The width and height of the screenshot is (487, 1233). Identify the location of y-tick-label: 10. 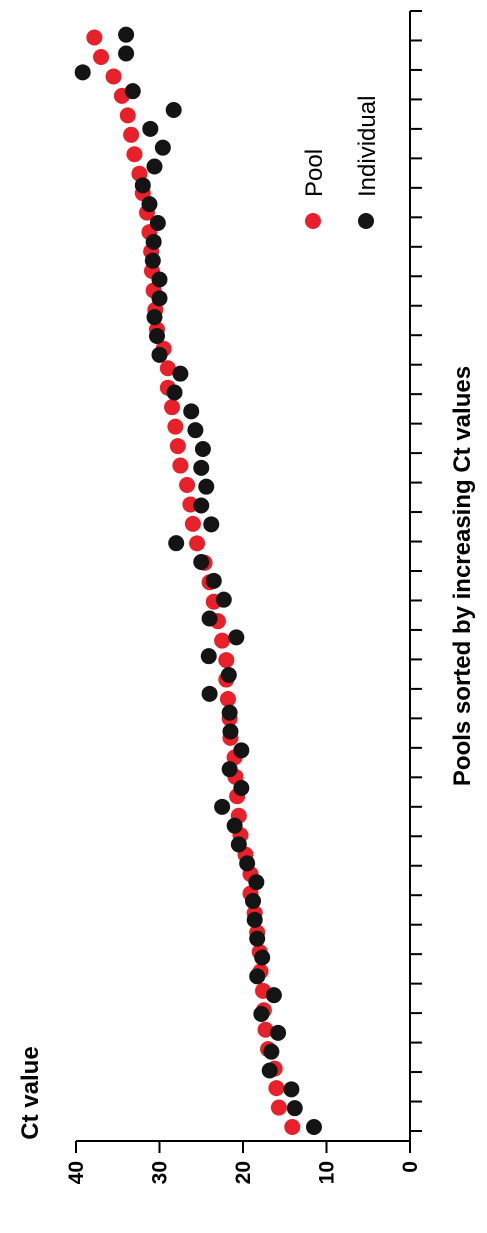
(327, 1172).